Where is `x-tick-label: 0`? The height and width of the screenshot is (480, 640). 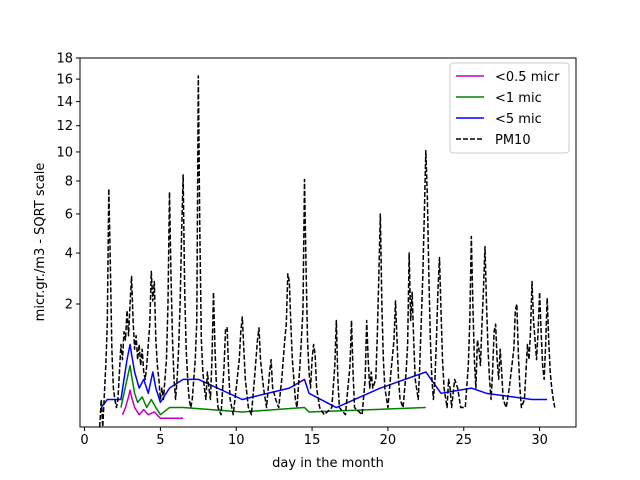 x-tick-label: 0 is located at coordinates (84, 440).